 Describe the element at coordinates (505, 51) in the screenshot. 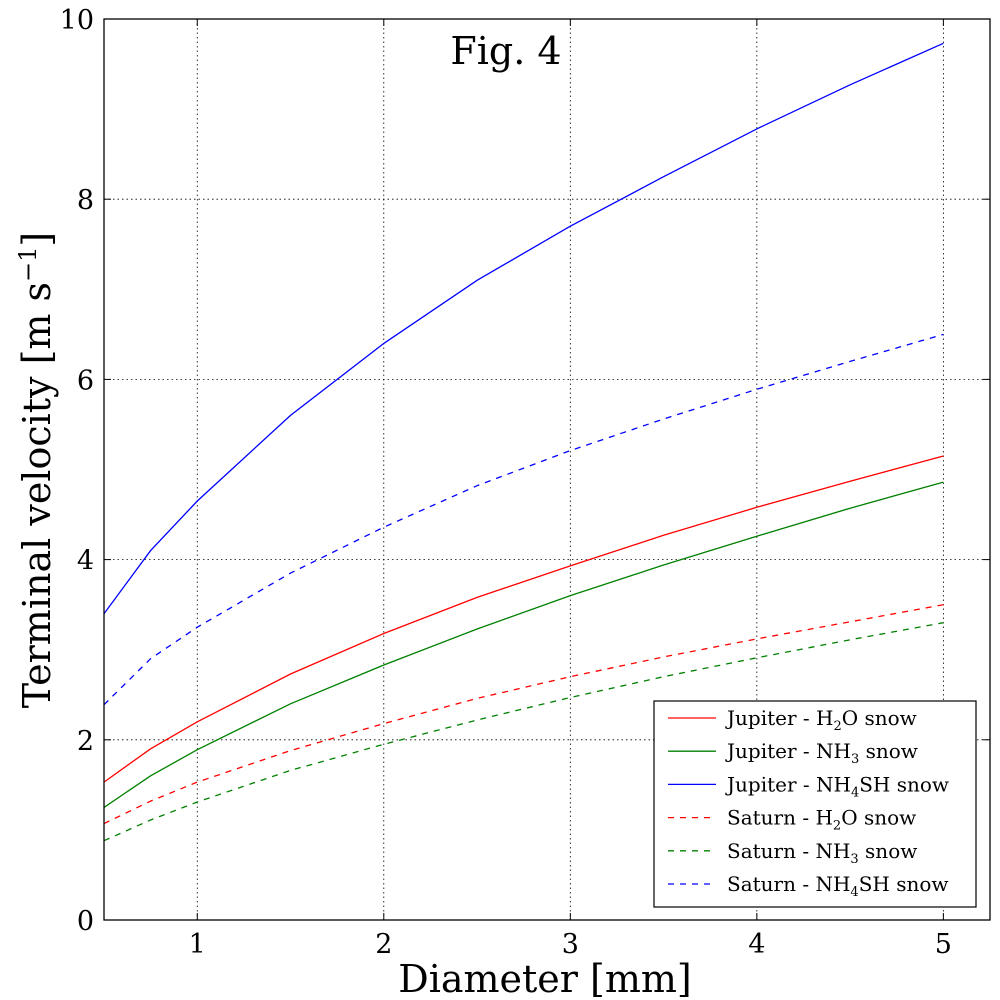

I see `chart-title: Fig. 4` at that location.